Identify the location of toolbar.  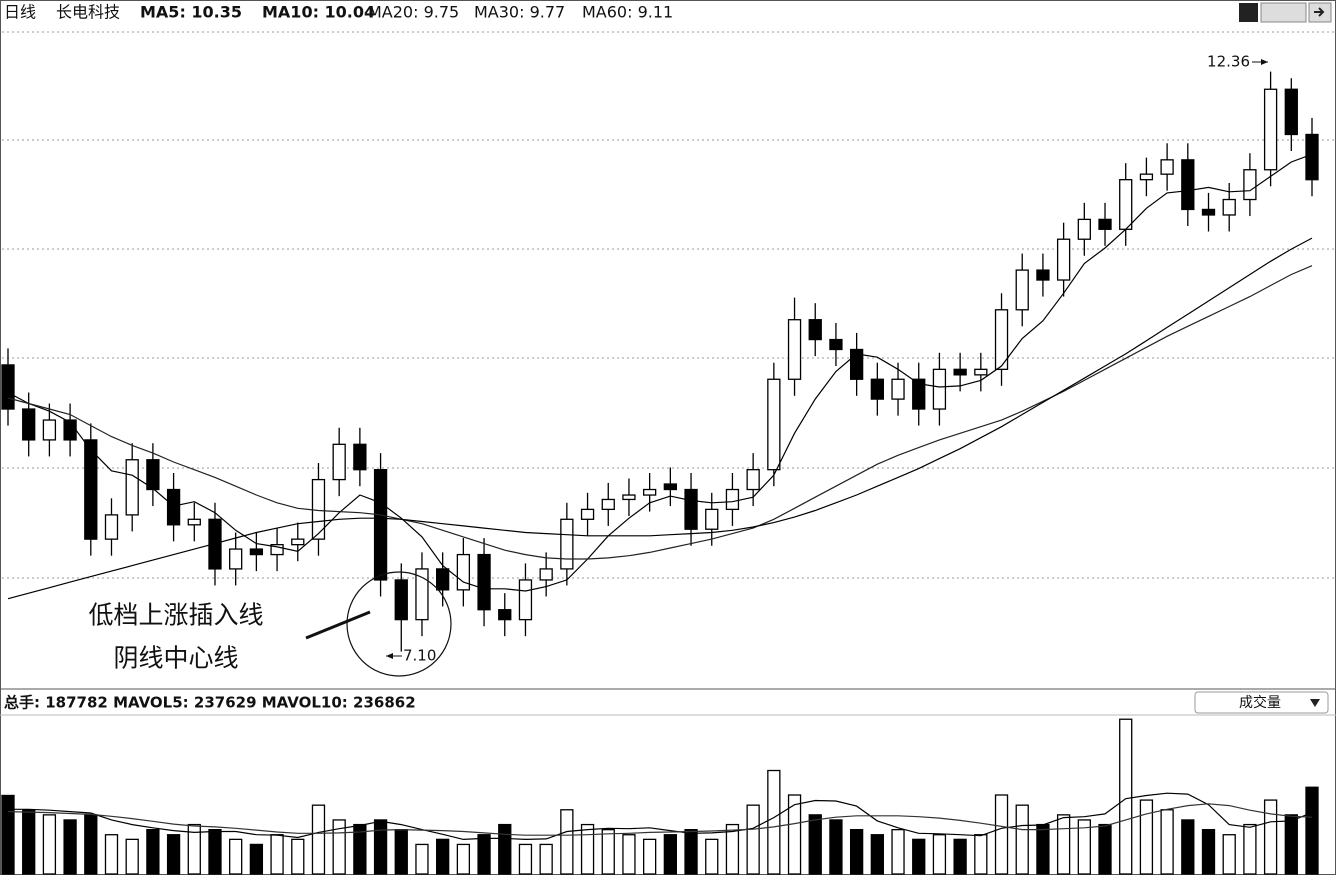
(1285, 12).